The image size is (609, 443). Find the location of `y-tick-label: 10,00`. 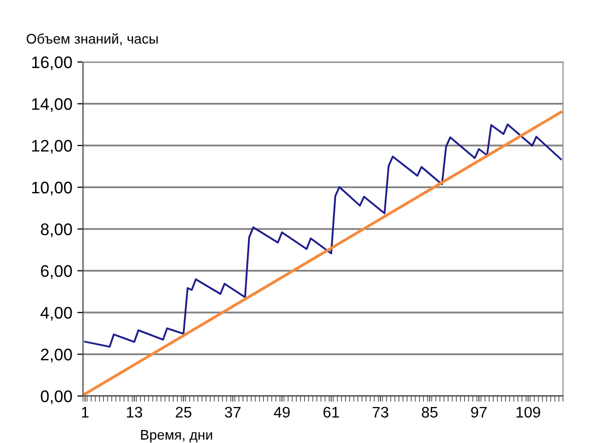

y-tick-label: 10,00 is located at coordinates (52, 189).